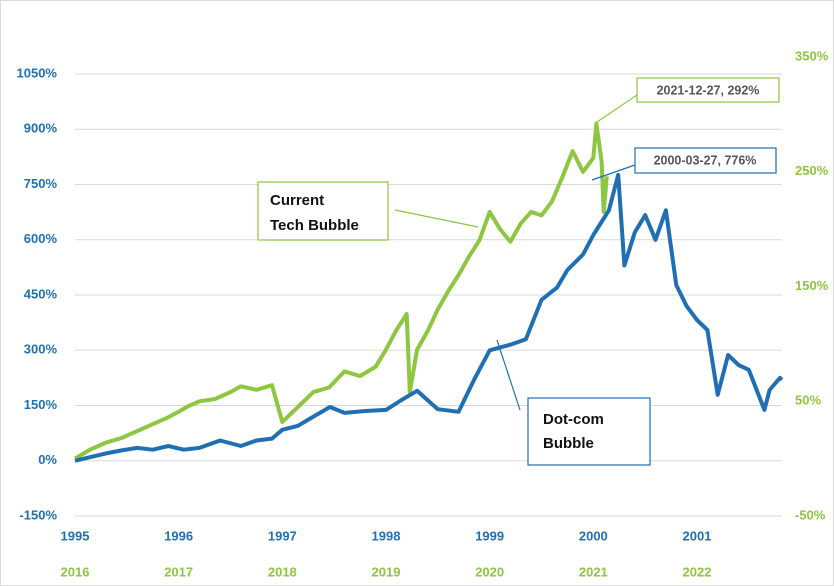 The image size is (834, 586). Describe the element at coordinates (386, 535) in the screenshot. I see `x-tick-label: 1998` at that location.